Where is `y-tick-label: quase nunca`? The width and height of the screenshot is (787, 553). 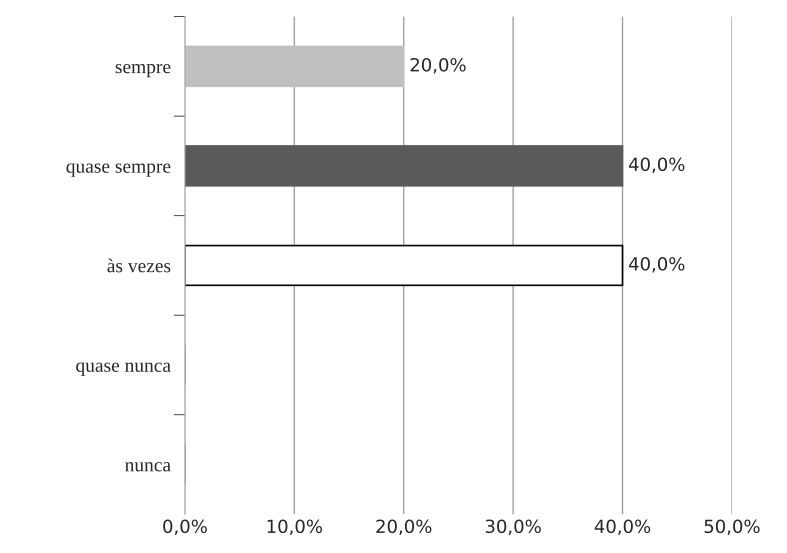
y-tick-label: quase nunca is located at coordinates (123, 369).